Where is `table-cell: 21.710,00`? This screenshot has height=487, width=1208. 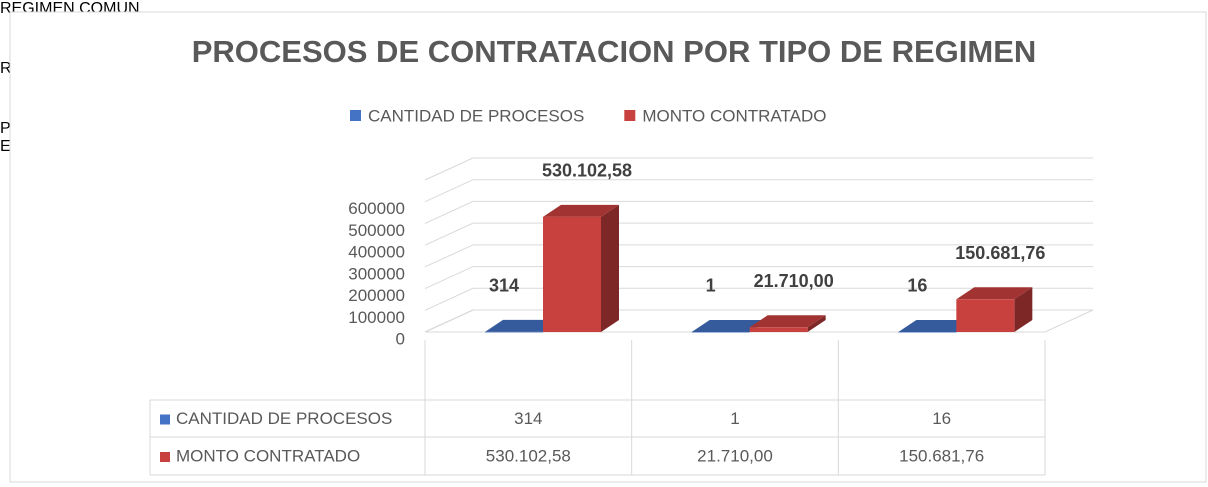
table-cell: 21.710,00 is located at coordinates (735, 455).